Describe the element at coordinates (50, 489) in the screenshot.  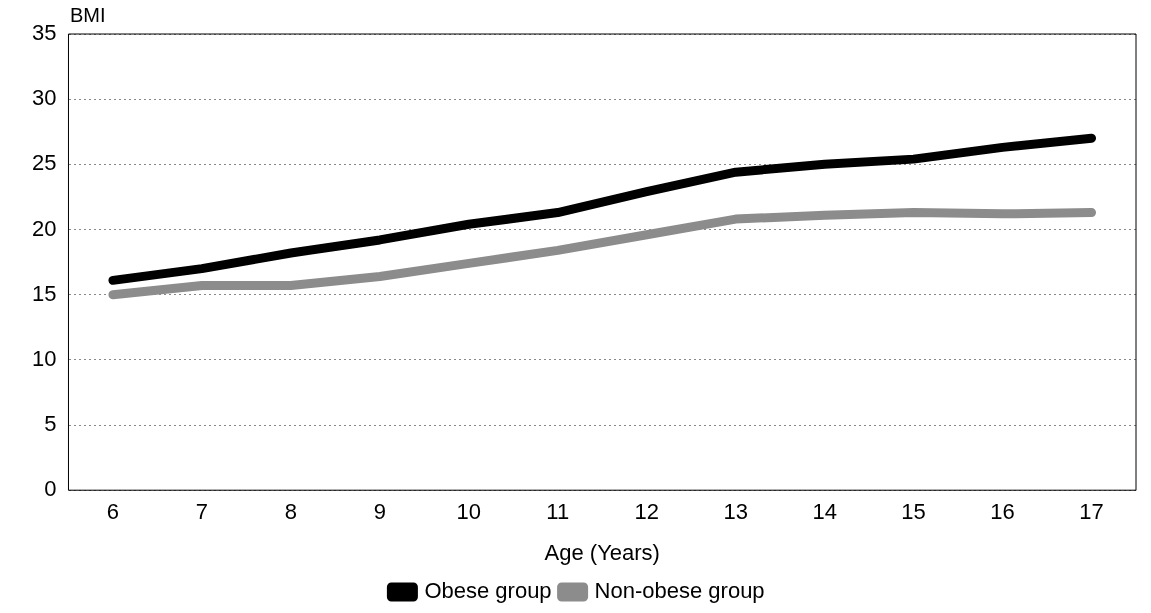
I see `y-tick-label: 0` at that location.